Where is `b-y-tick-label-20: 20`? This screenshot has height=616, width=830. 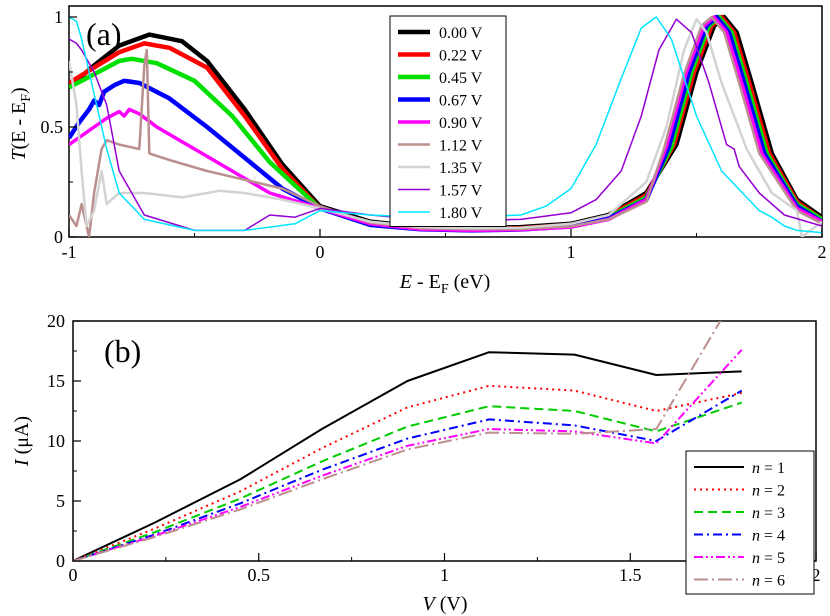
b-y-tick-label-20: 20 is located at coordinates (56, 321).